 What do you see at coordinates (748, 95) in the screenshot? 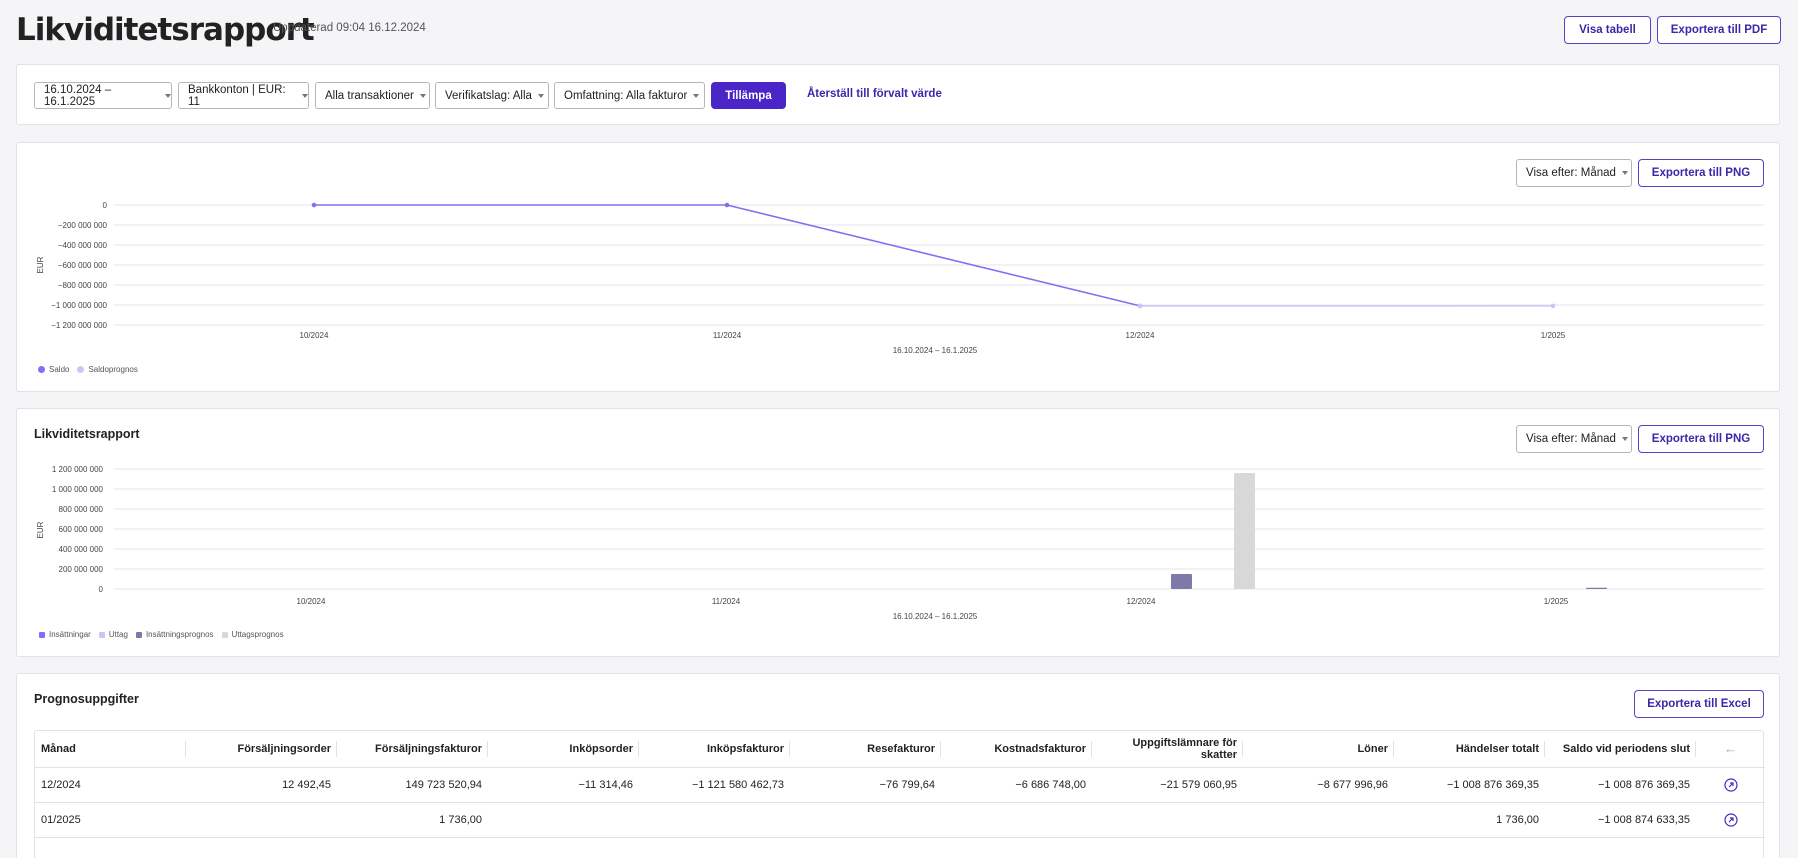
I see `apply-button: Tillämpa` at bounding box center [748, 95].